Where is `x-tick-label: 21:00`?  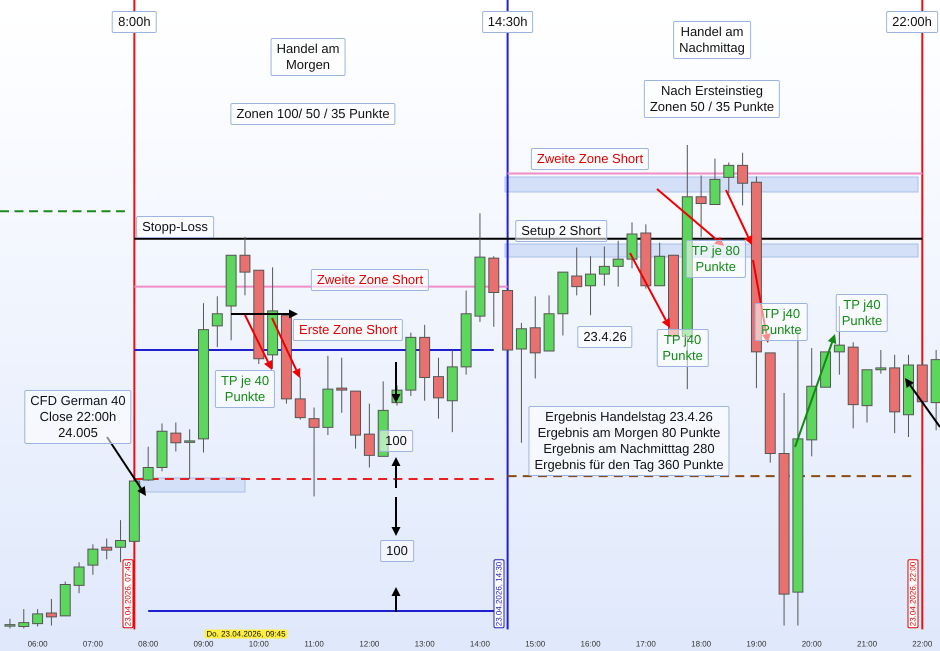 x-tick-label: 21:00 is located at coordinates (867, 643).